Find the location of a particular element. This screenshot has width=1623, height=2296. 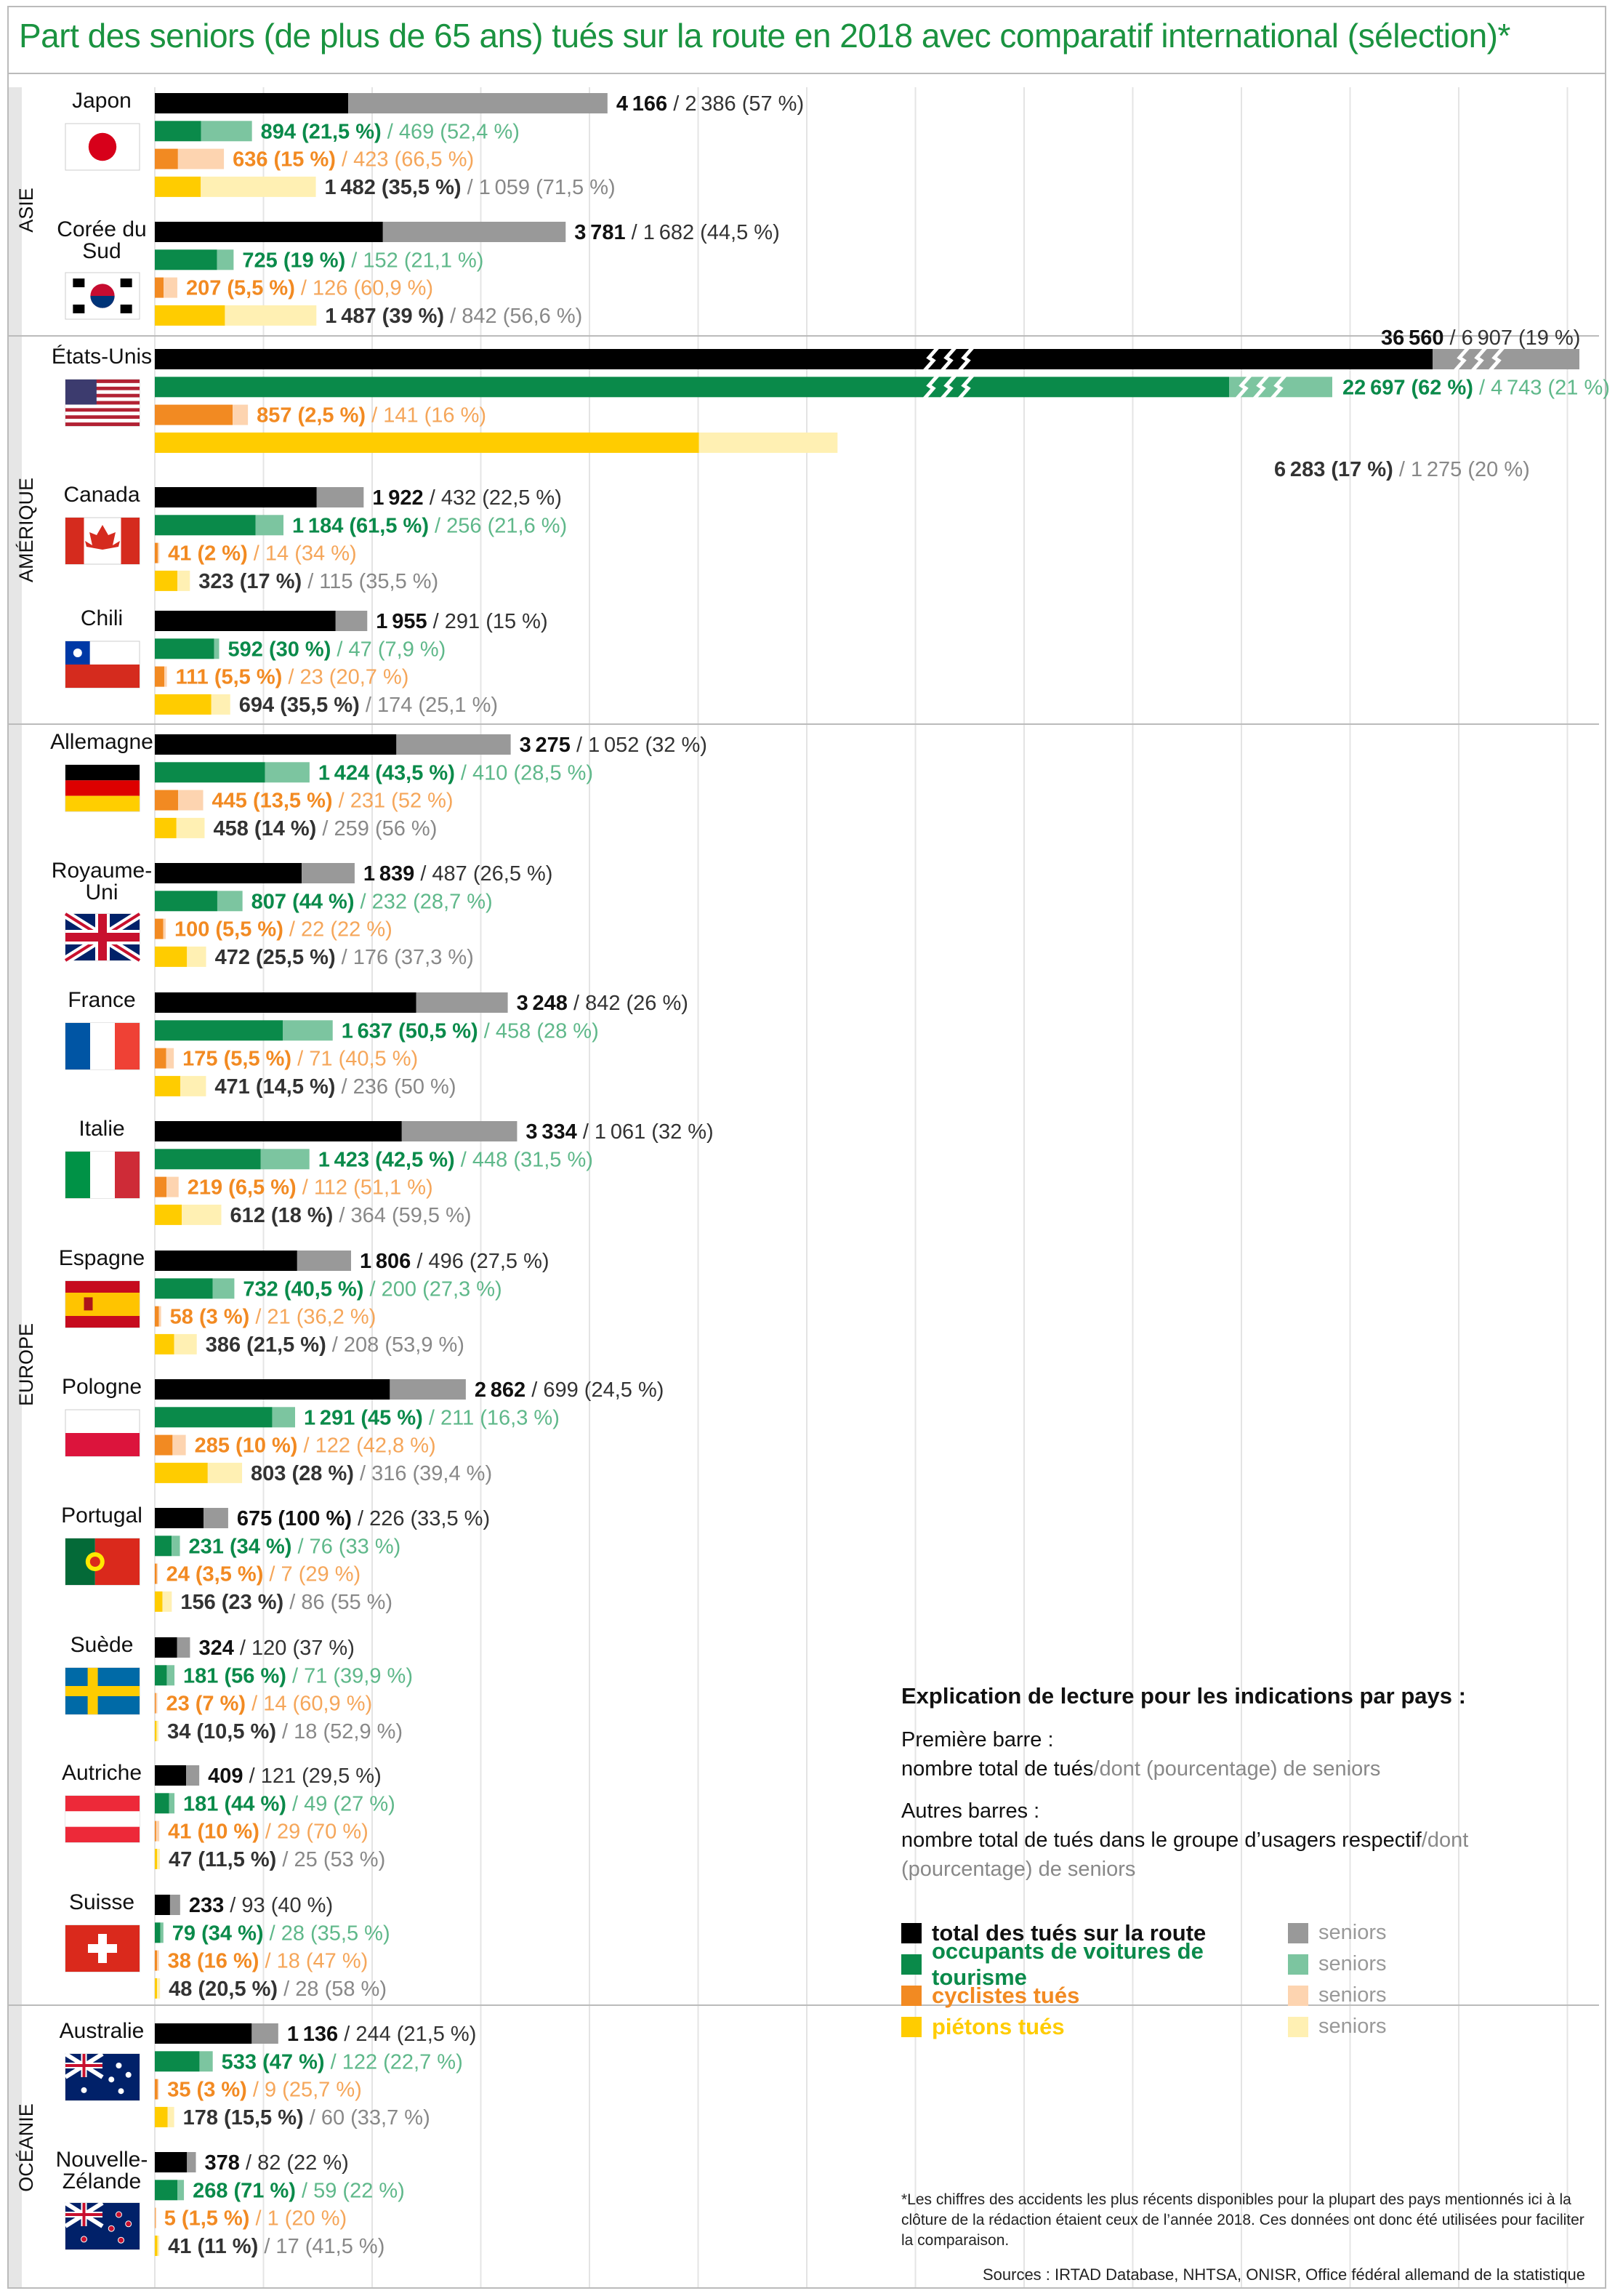

car-value-label: 533 (47 %) / 122 (22,7 %) is located at coordinates (342, 2062).